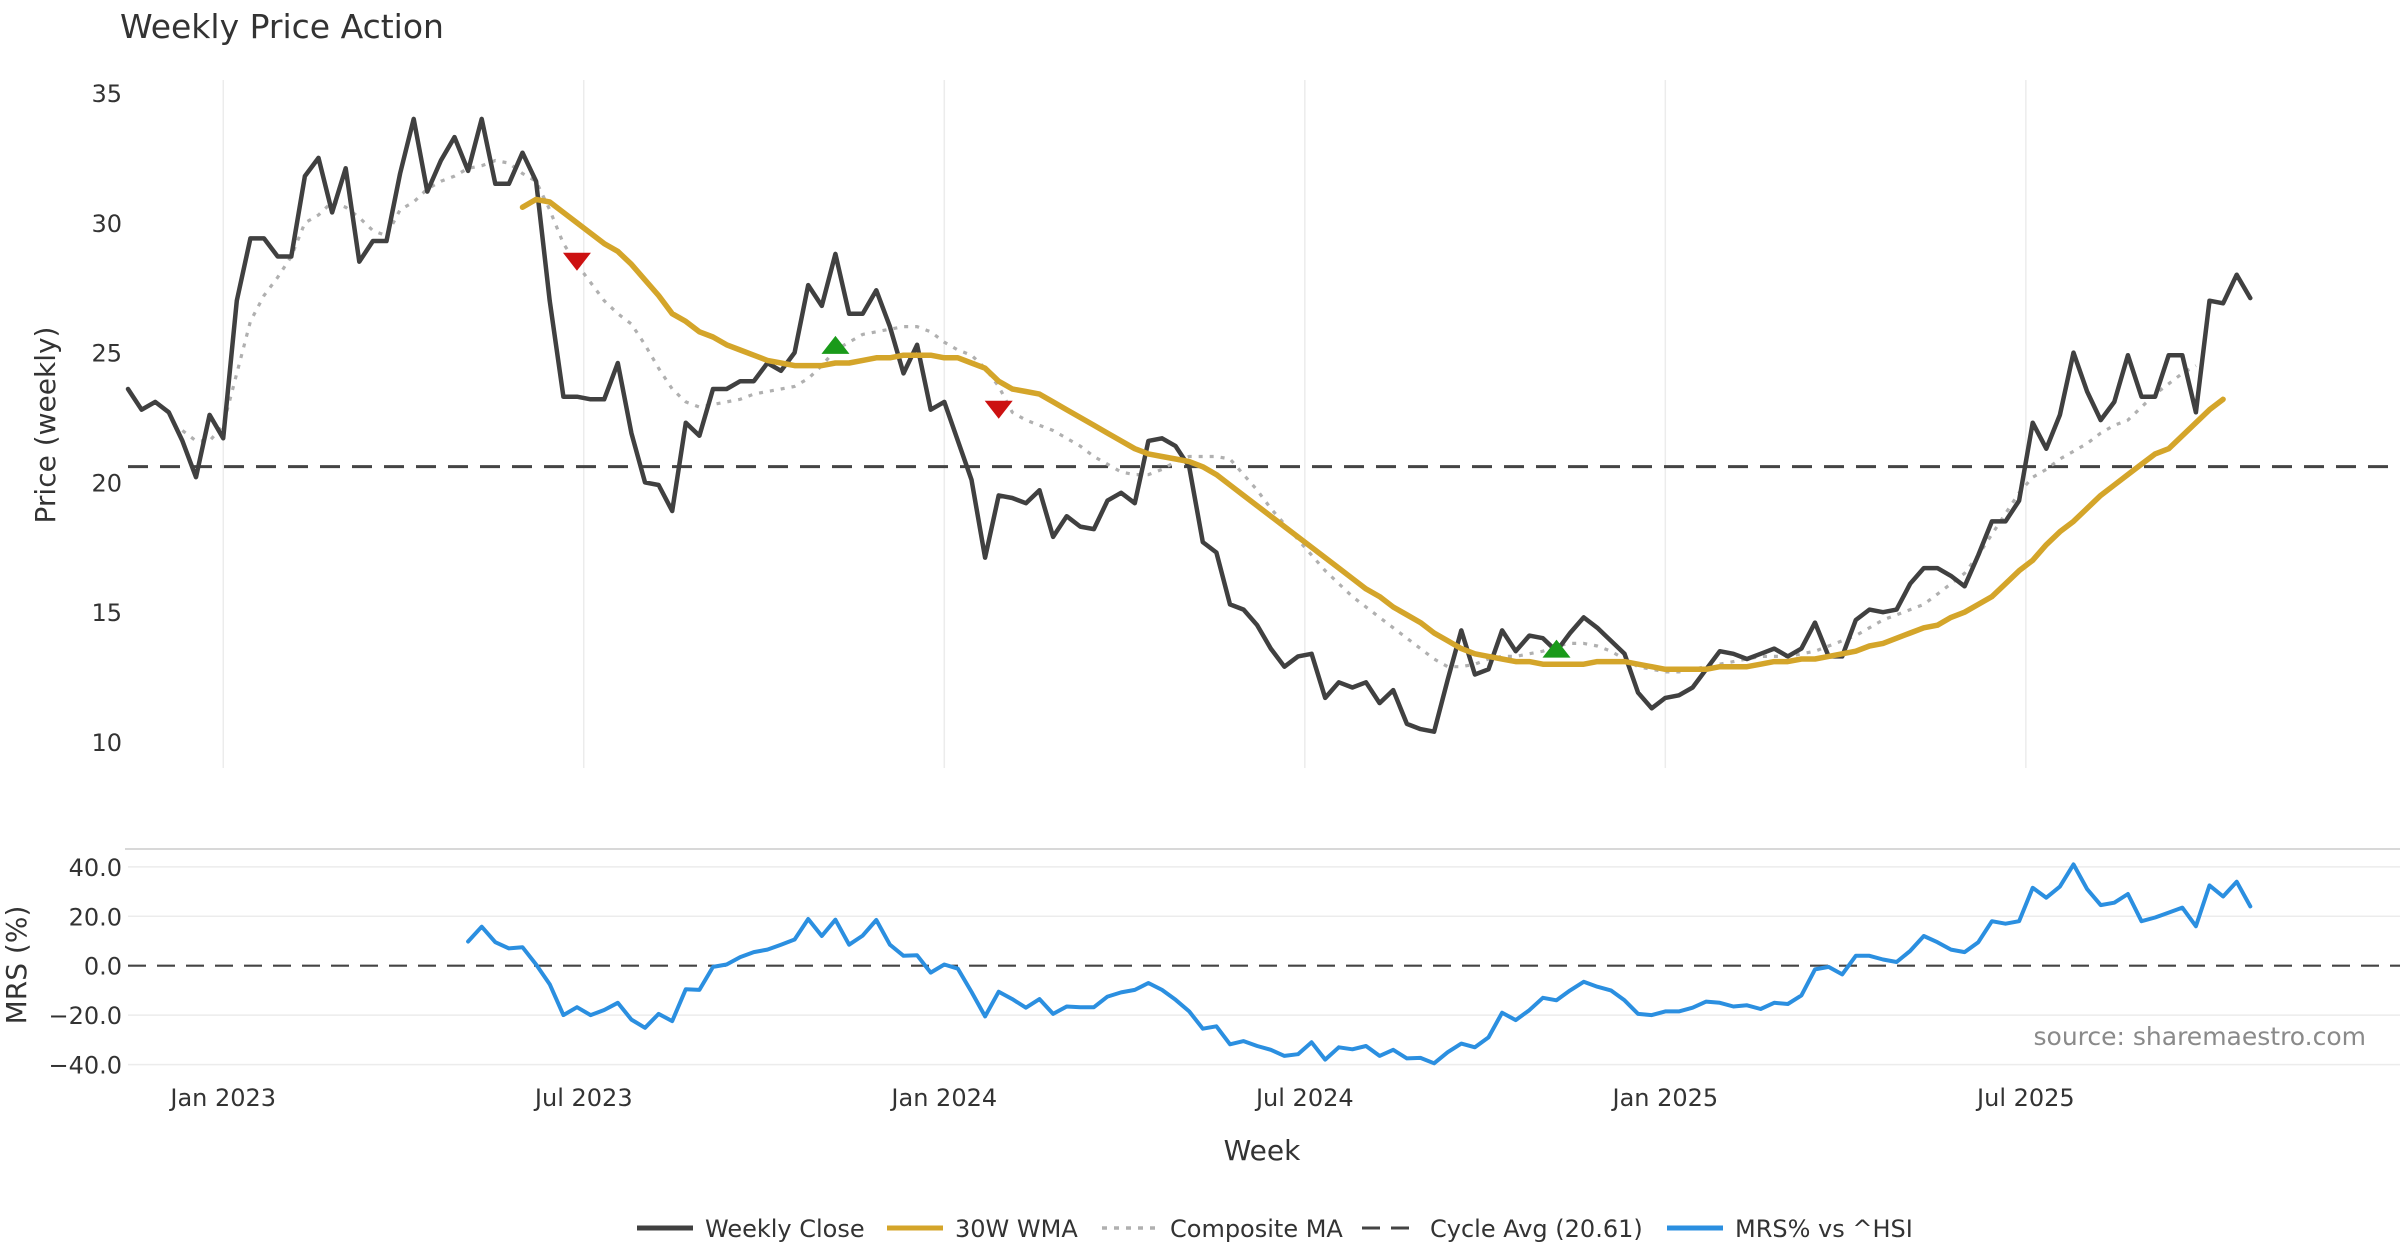 Image resolution: width=2400 pixels, height=1260 pixels. Describe the element at coordinates (106, 224) in the screenshot. I see `price-y-tick-label: 30` at that location.